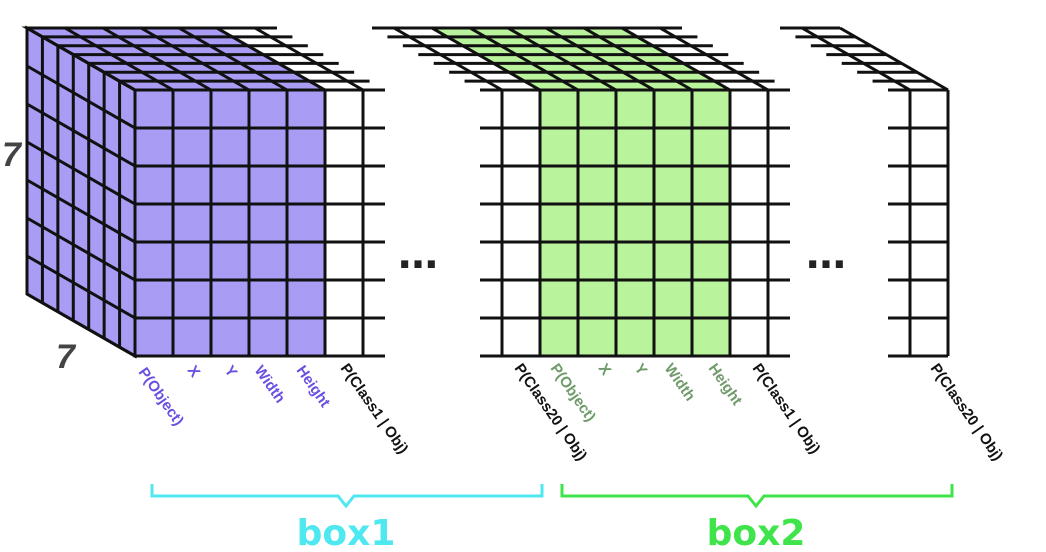  What do you see at coordinates (374, 409) in the screenshot?
I see `box1-label-class1: P(Class1 | Obj)` at bounding box center [374, 409].